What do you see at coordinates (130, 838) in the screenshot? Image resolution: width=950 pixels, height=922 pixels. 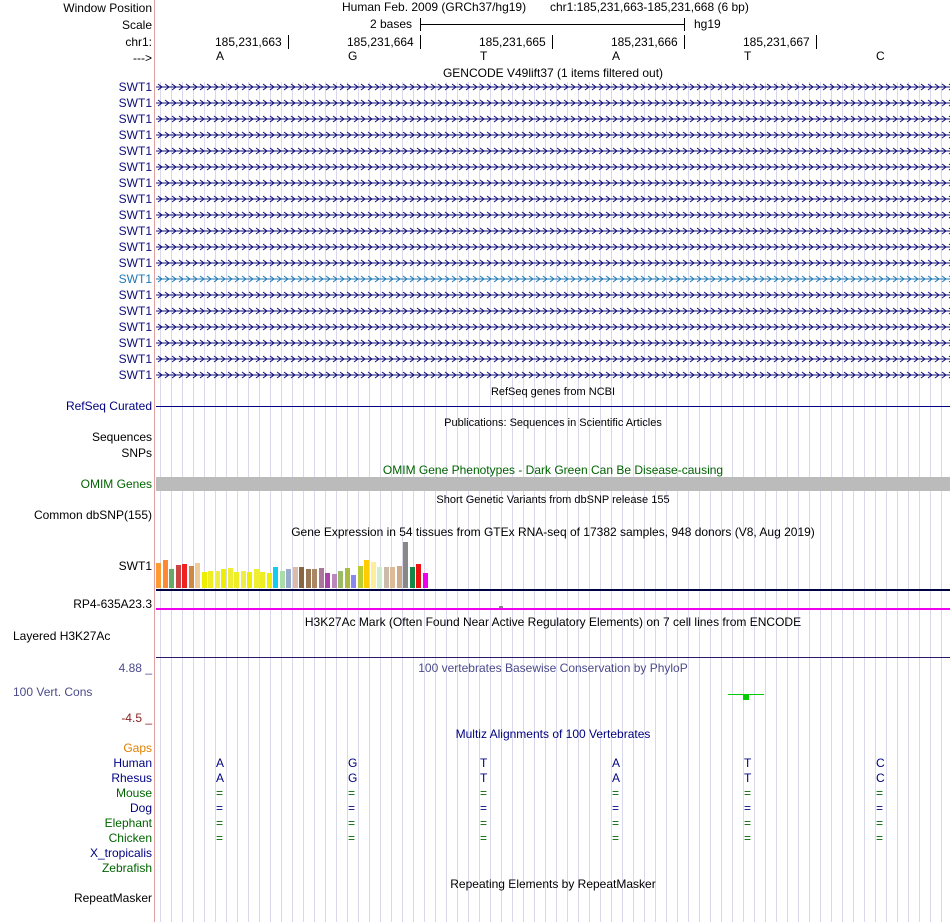 I see `multiz-species-label: Chicken` at bounding box center [130, 838].